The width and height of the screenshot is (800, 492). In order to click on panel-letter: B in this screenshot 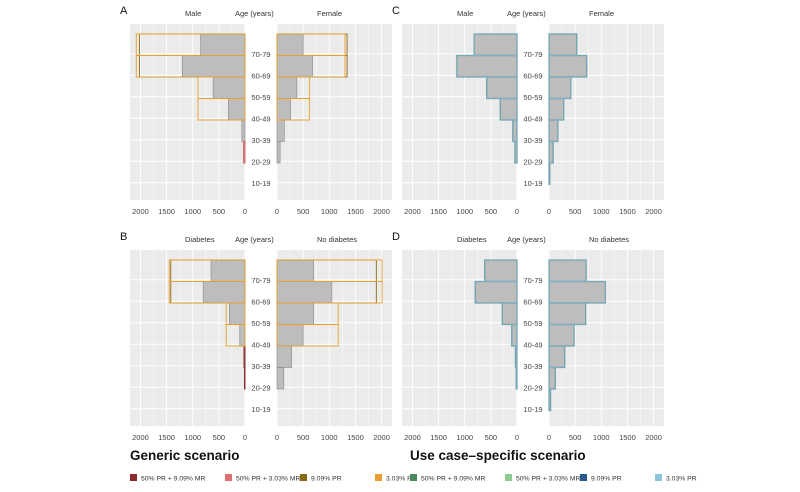, I will do `click(123, 237)`.